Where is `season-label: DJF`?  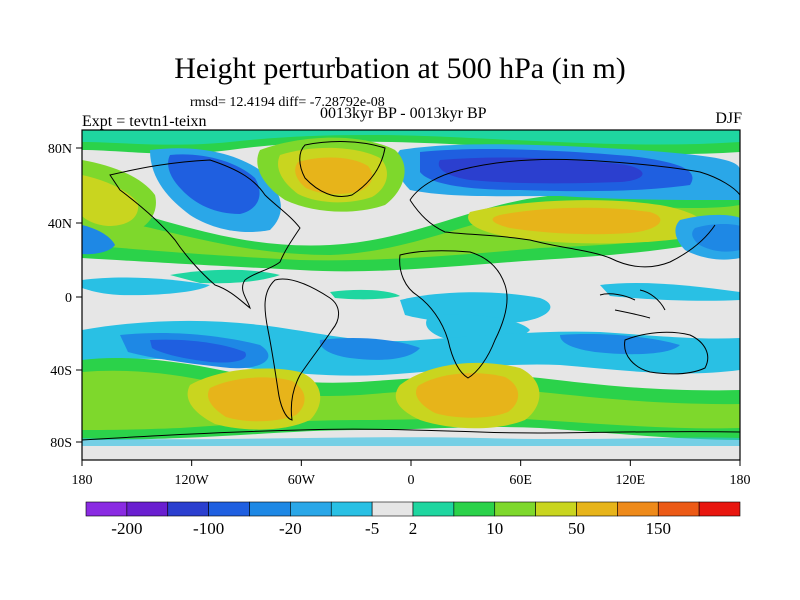
season-label: DJF is located at coordinates (728, 118).